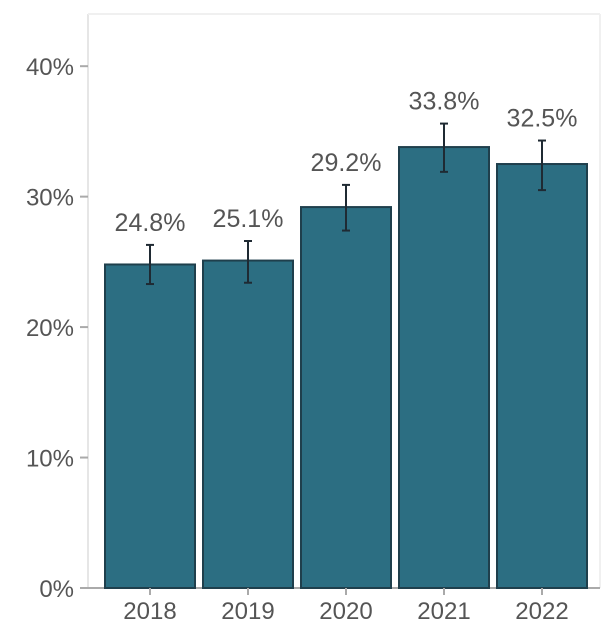 The image size is (606, 622). I want to click on y-tick-label: 10%, so click(50, 459).